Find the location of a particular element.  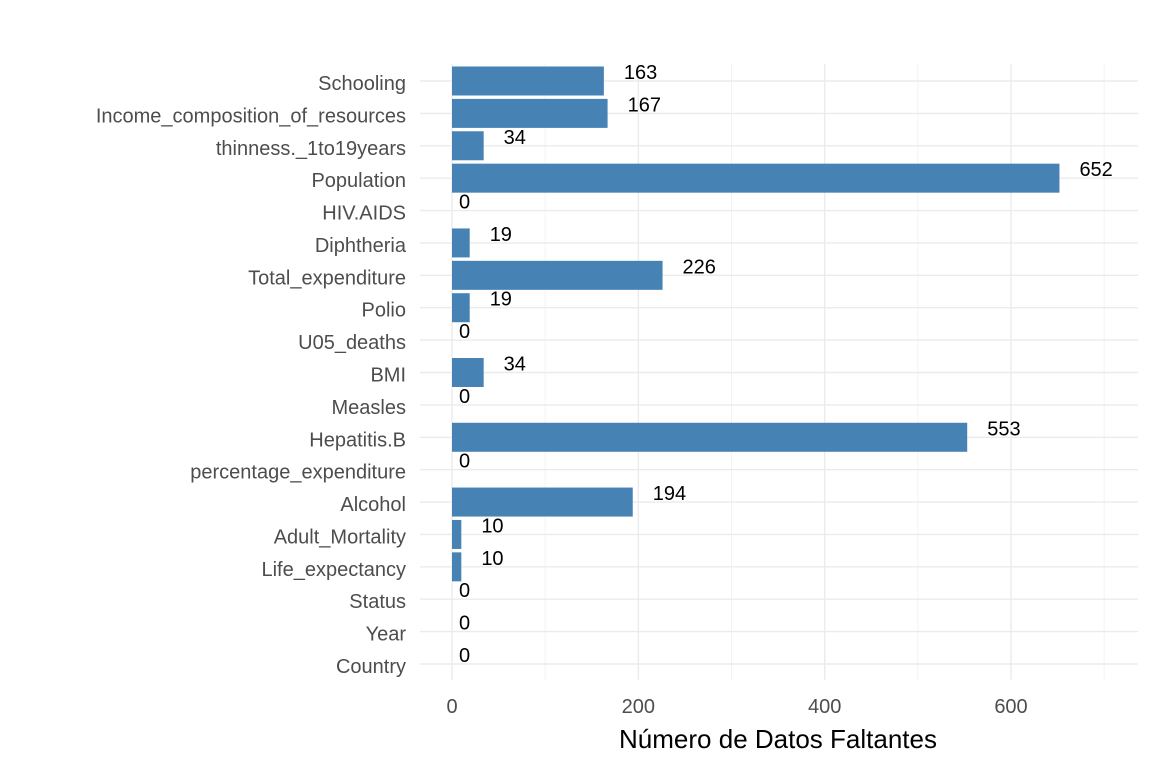

y-tick-label: Population is located at coordinates (358, 181).